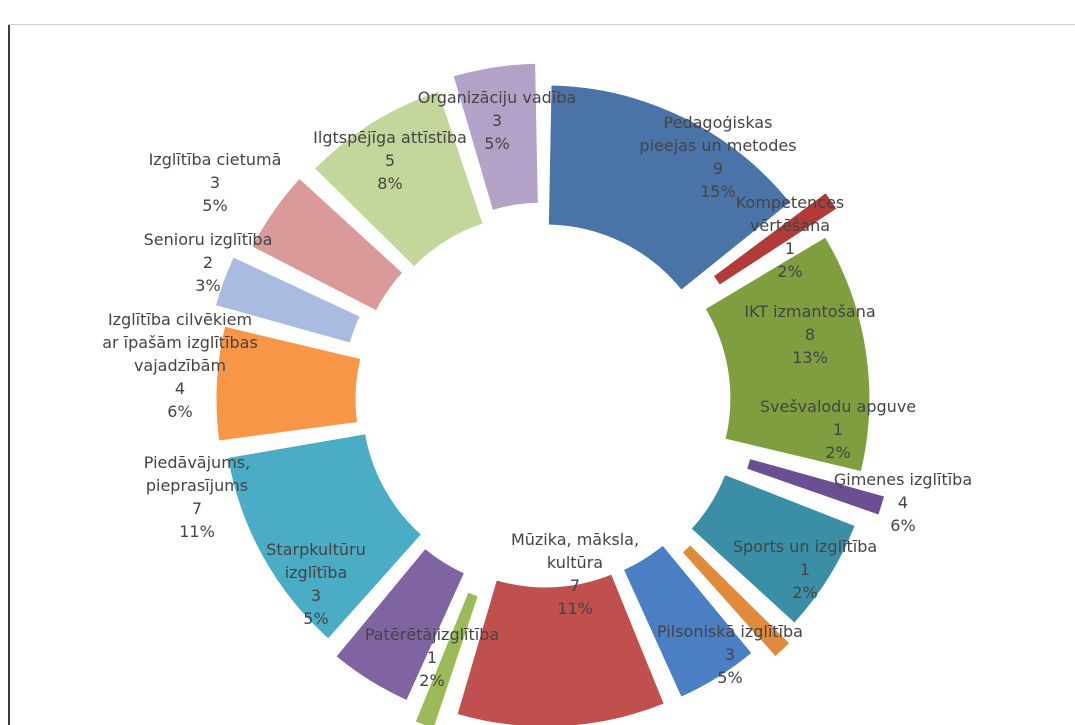  I want to click on slice-label-name: vajadzībām, so click(180, 365).